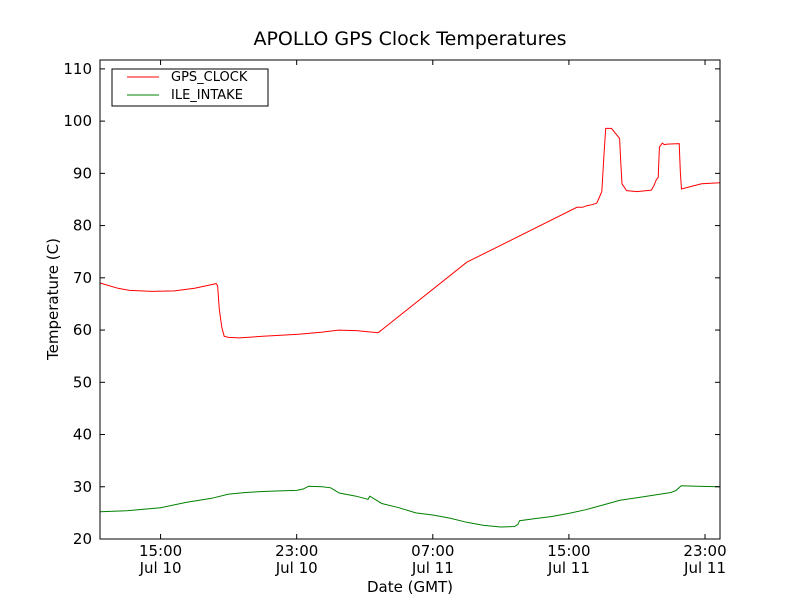 Image resolution: width=800 pixels, height=600 pixels. Describe the element at coordinates (82, 173) in the screenshot. I see `y-tick-label: 90` at that location.